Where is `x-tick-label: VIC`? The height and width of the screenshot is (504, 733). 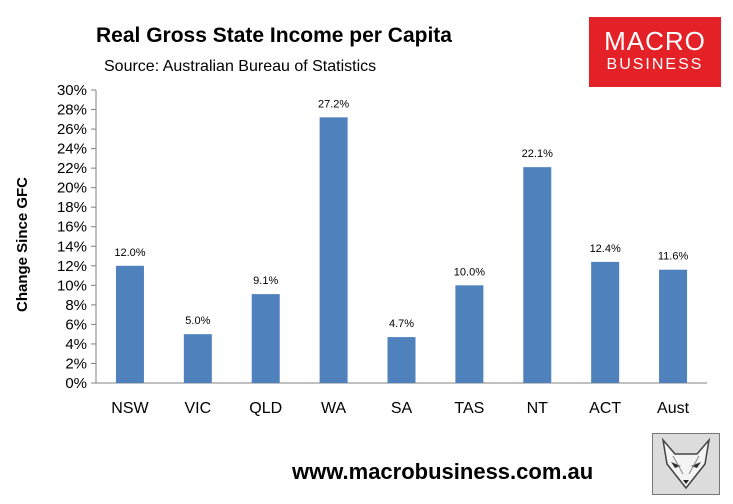
x-tick-label: VIC is located at coordinates (197, 408).